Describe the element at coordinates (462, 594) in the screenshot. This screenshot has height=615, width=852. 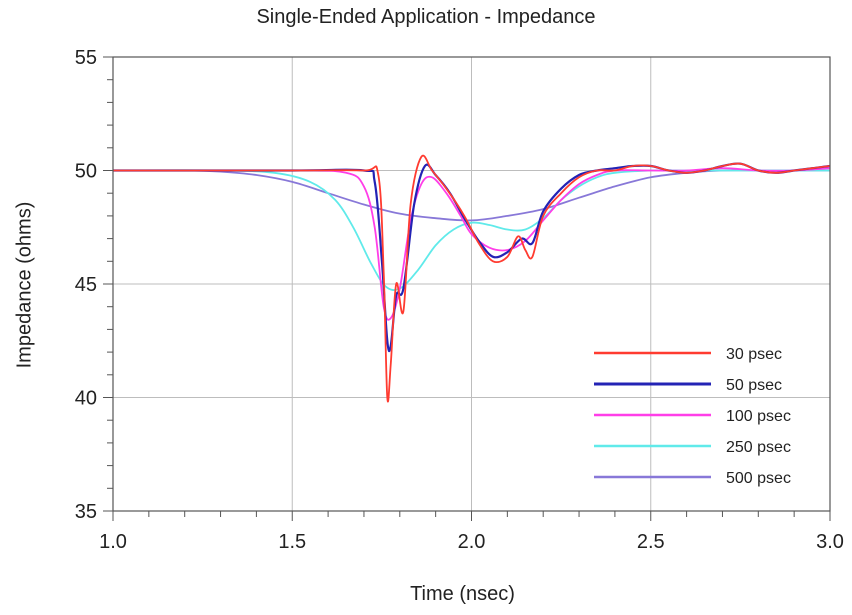
I see `x-axis-label: Time (nsec)` at that location.